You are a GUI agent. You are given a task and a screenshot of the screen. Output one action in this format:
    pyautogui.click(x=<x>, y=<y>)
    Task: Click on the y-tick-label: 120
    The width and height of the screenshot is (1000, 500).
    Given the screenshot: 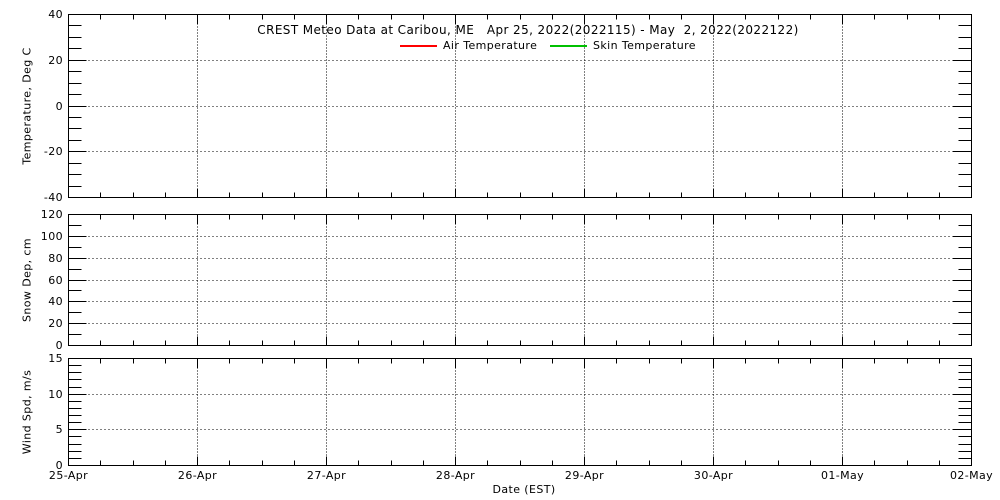 What is the action you would take?
    pyautogui.click(x=51, y=214)
    